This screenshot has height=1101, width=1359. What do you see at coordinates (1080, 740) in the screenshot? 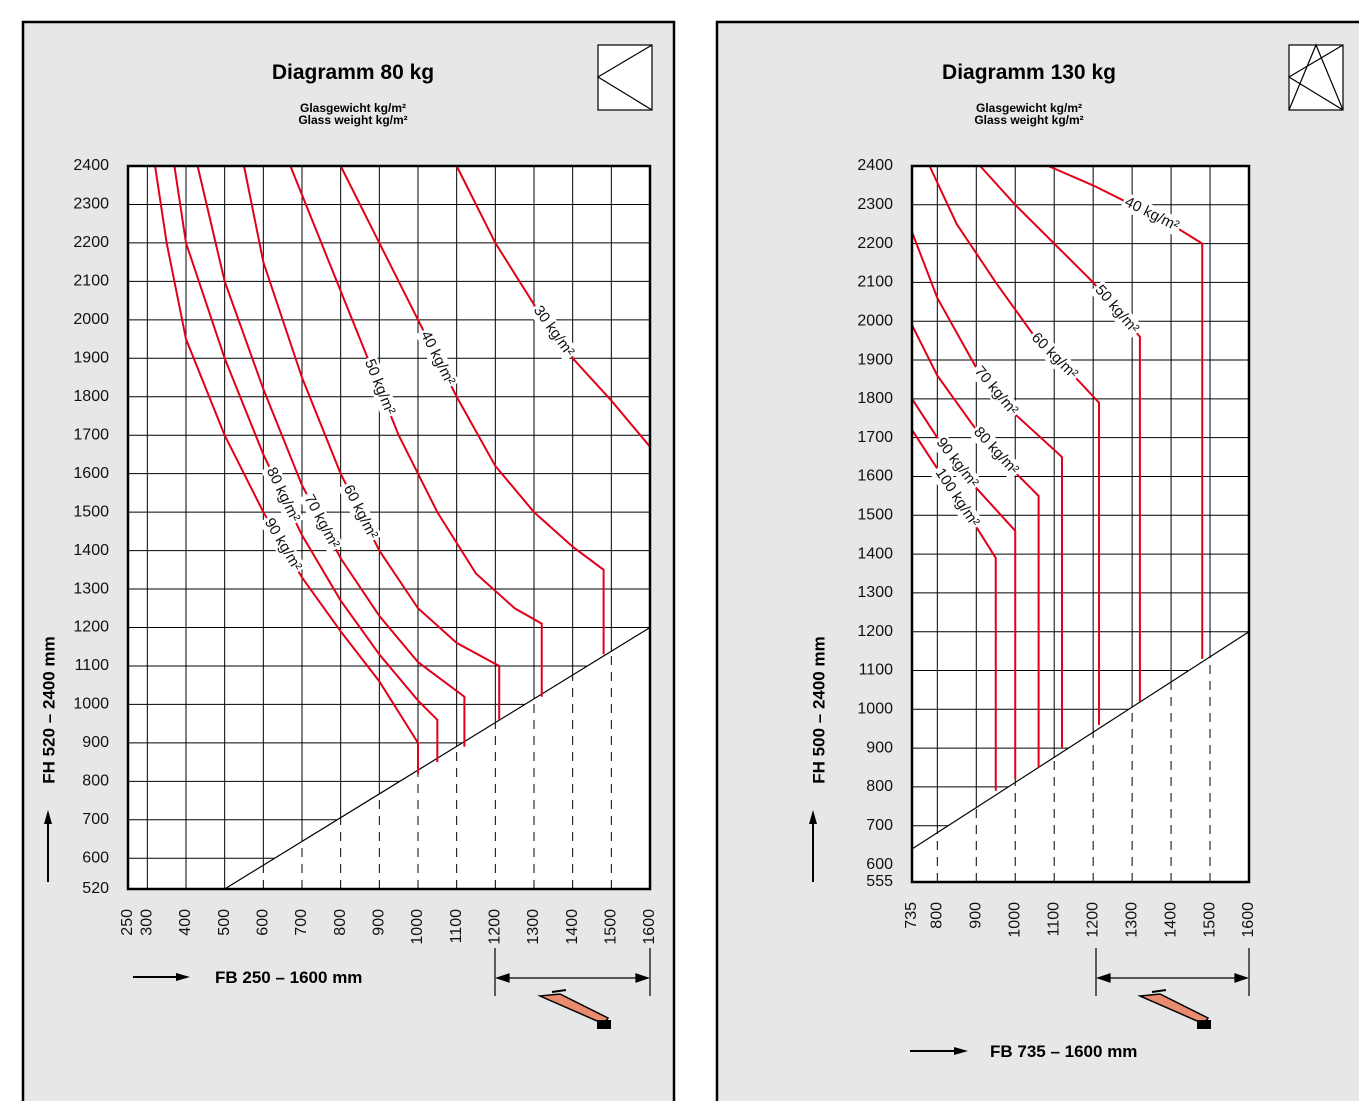
I see `boundary-line` at bounding box center [1080, 740].